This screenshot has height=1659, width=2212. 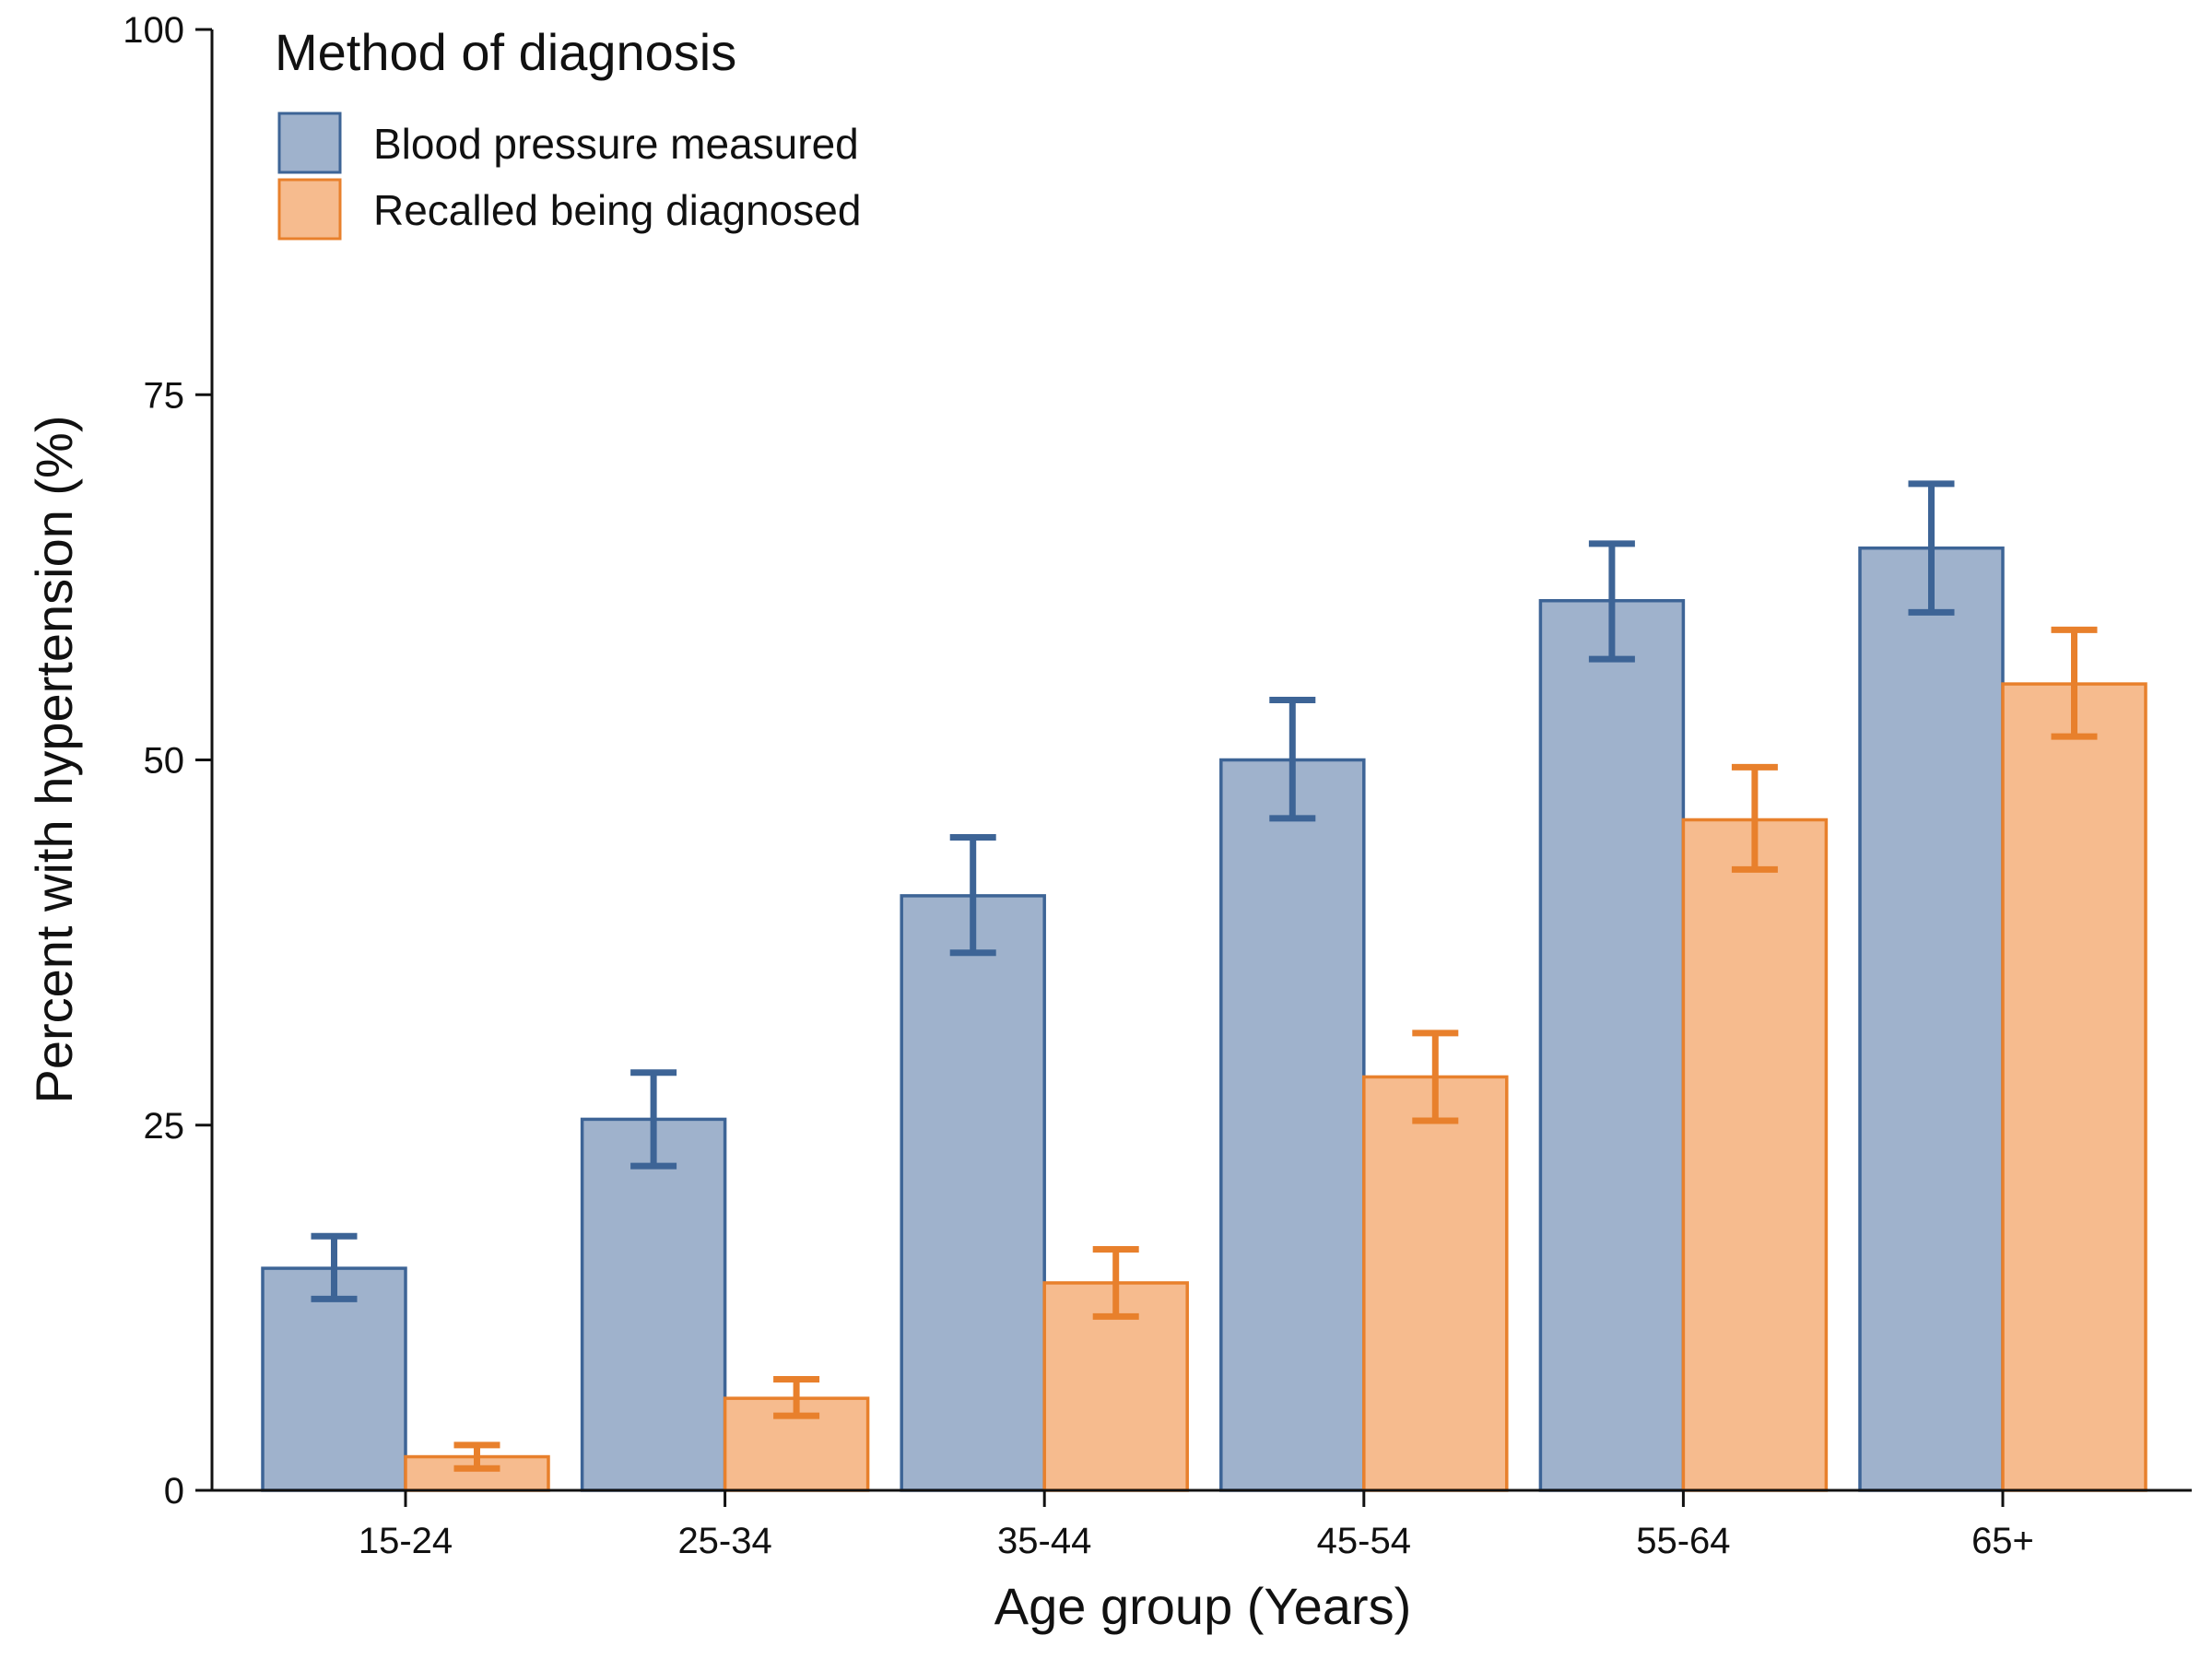 I want to click on error-bar-recalled-being-diagnosed-65+, so click(x=2074, y=683).